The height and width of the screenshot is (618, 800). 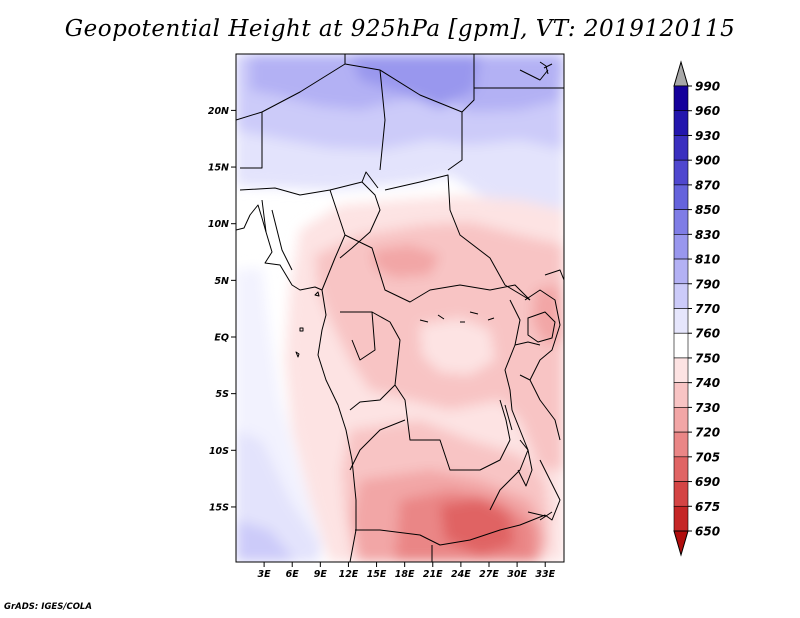 I want to click on colorbar-label: 990, so click(x=707, y=87).